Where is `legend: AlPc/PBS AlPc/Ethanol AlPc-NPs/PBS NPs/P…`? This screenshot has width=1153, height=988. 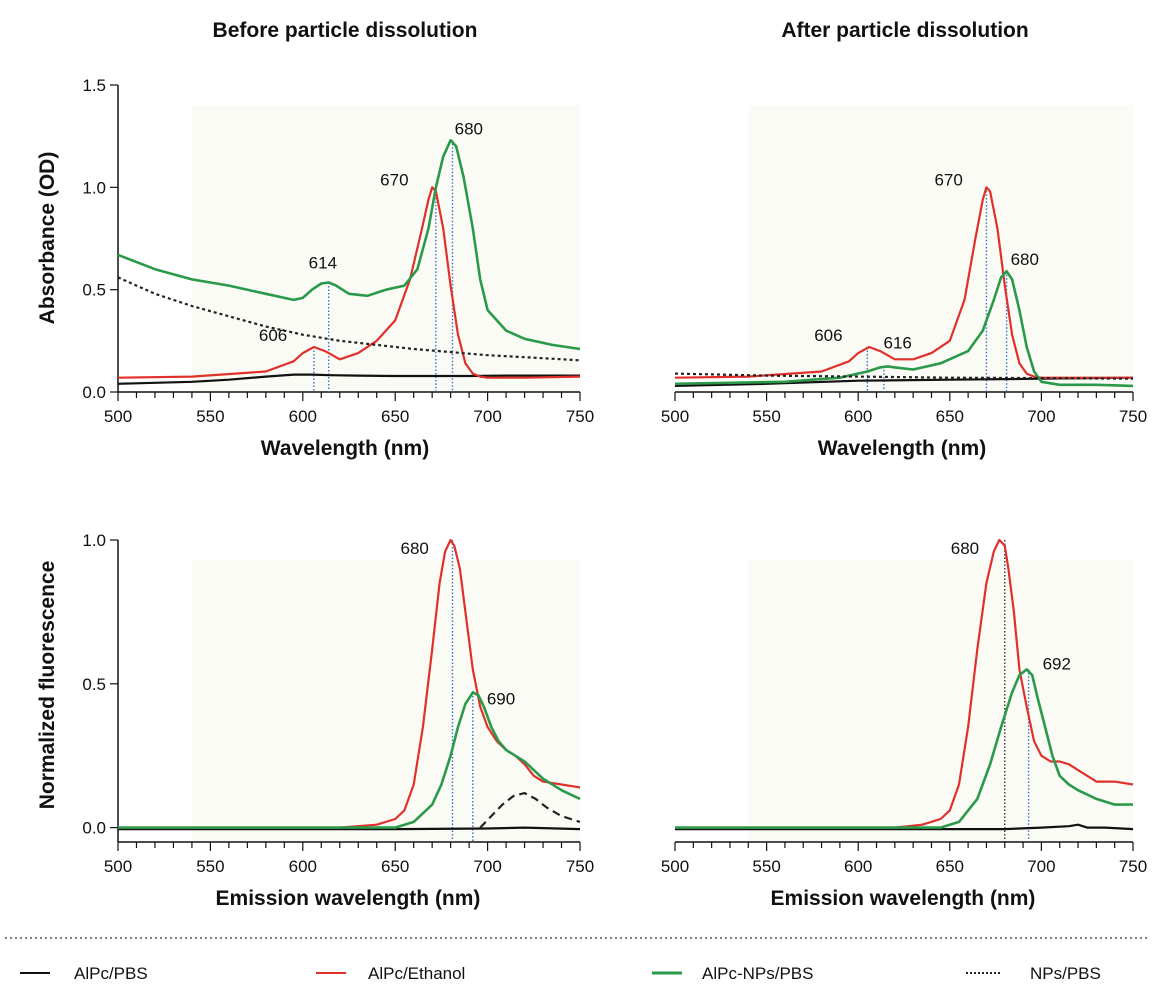 legend: AlPc/PBS AlPc/Ethanol AlPc-NPs/PBS NPs/P… is located at coordinates (560, 973).